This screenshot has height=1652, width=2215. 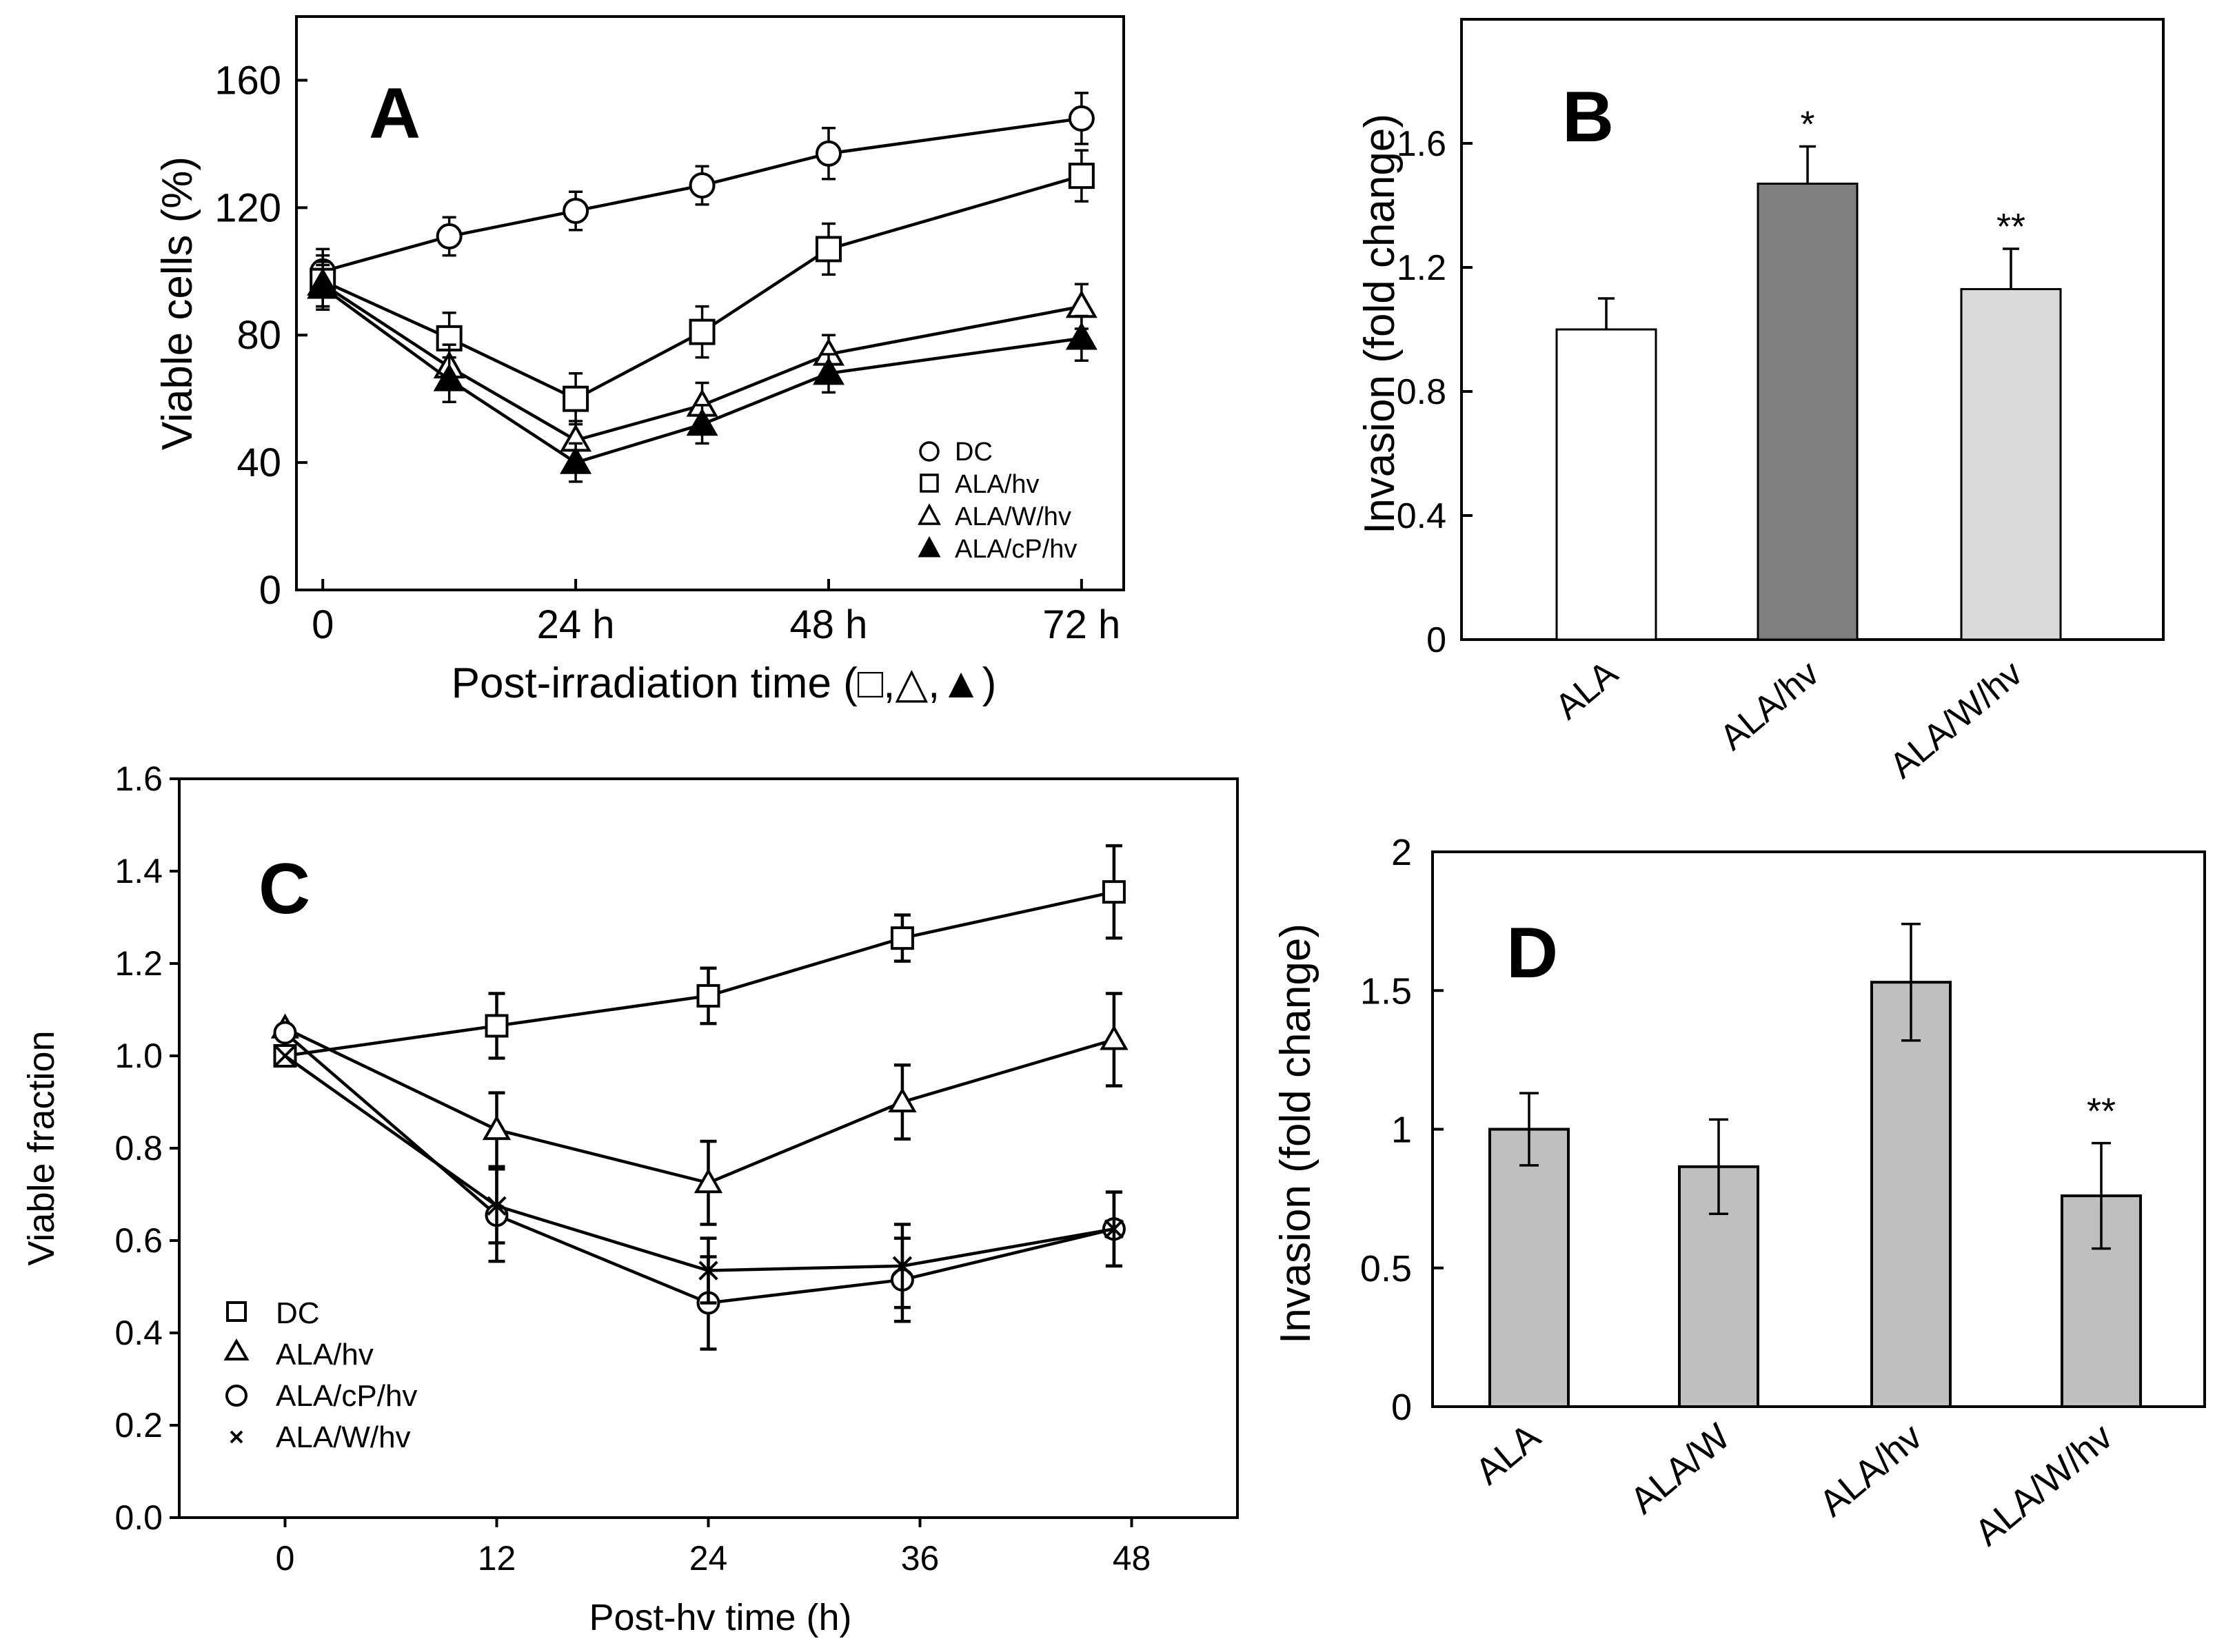 I want to click on panel-a-x-tick-label: 0, so click(x=323, y=625).